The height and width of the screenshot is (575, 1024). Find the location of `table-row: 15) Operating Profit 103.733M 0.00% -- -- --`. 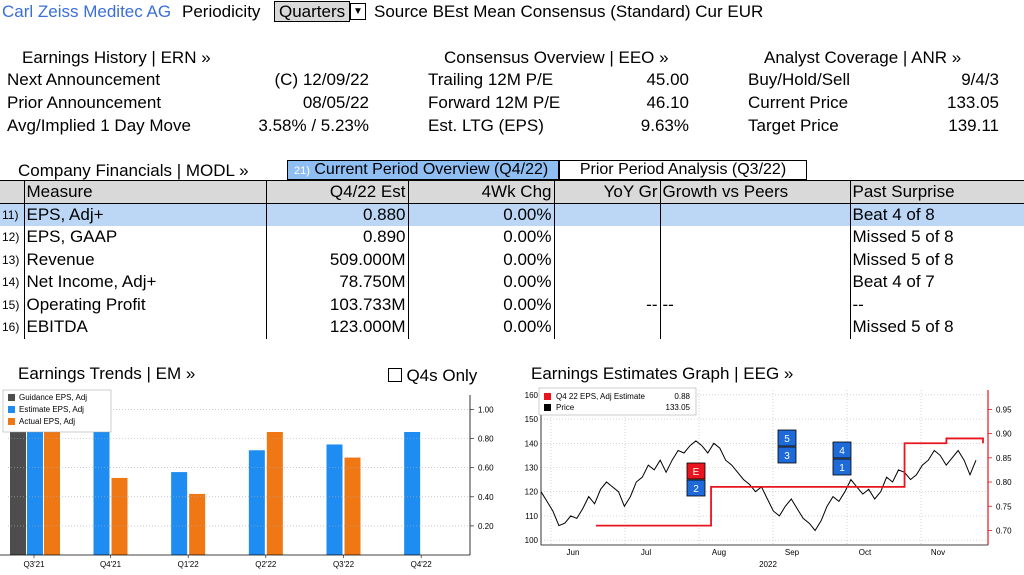

table-row: 15) Operating Profit 103.733M 0.00% -- -- -- is located at coordinates (512, 305).